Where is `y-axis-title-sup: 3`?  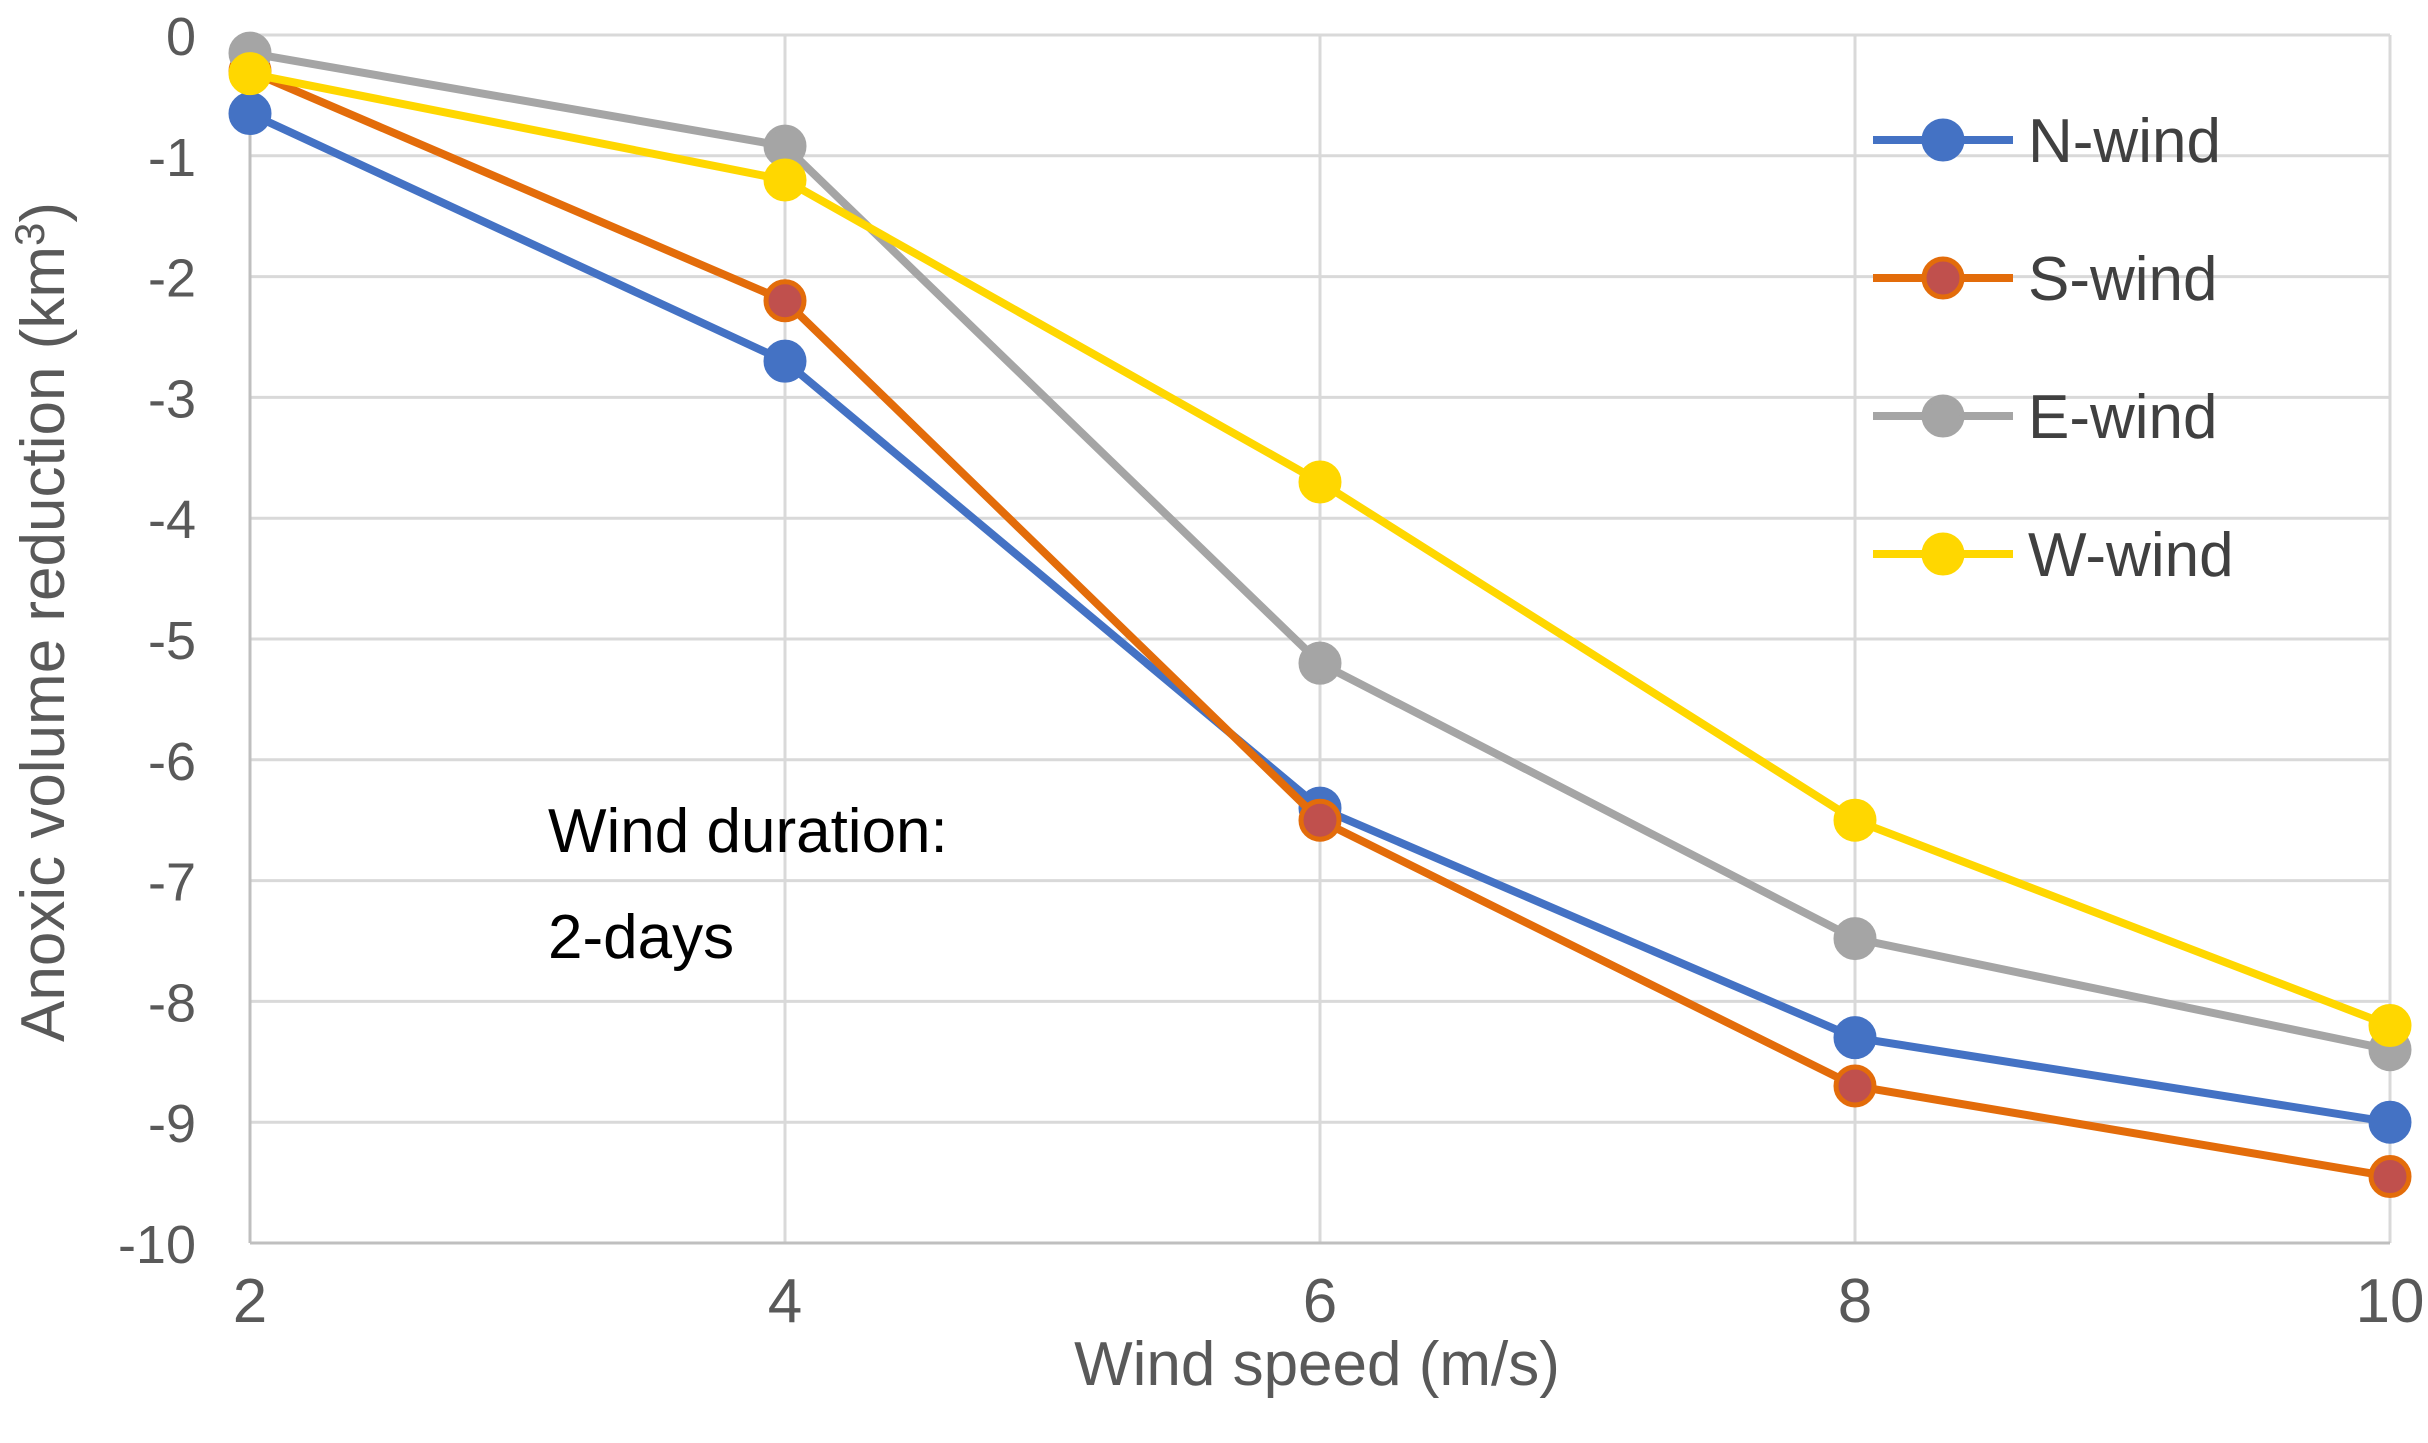
y-axis-title-sup: 3 is located at coordinates (29, 234).